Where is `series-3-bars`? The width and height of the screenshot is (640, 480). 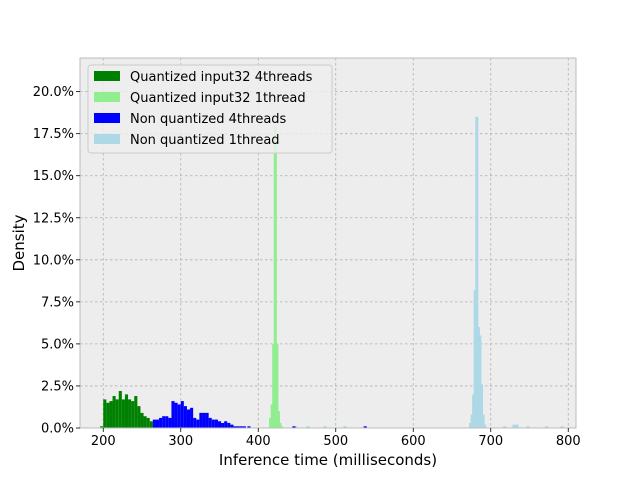 series-3-bars is located at coordinates (259, 414).